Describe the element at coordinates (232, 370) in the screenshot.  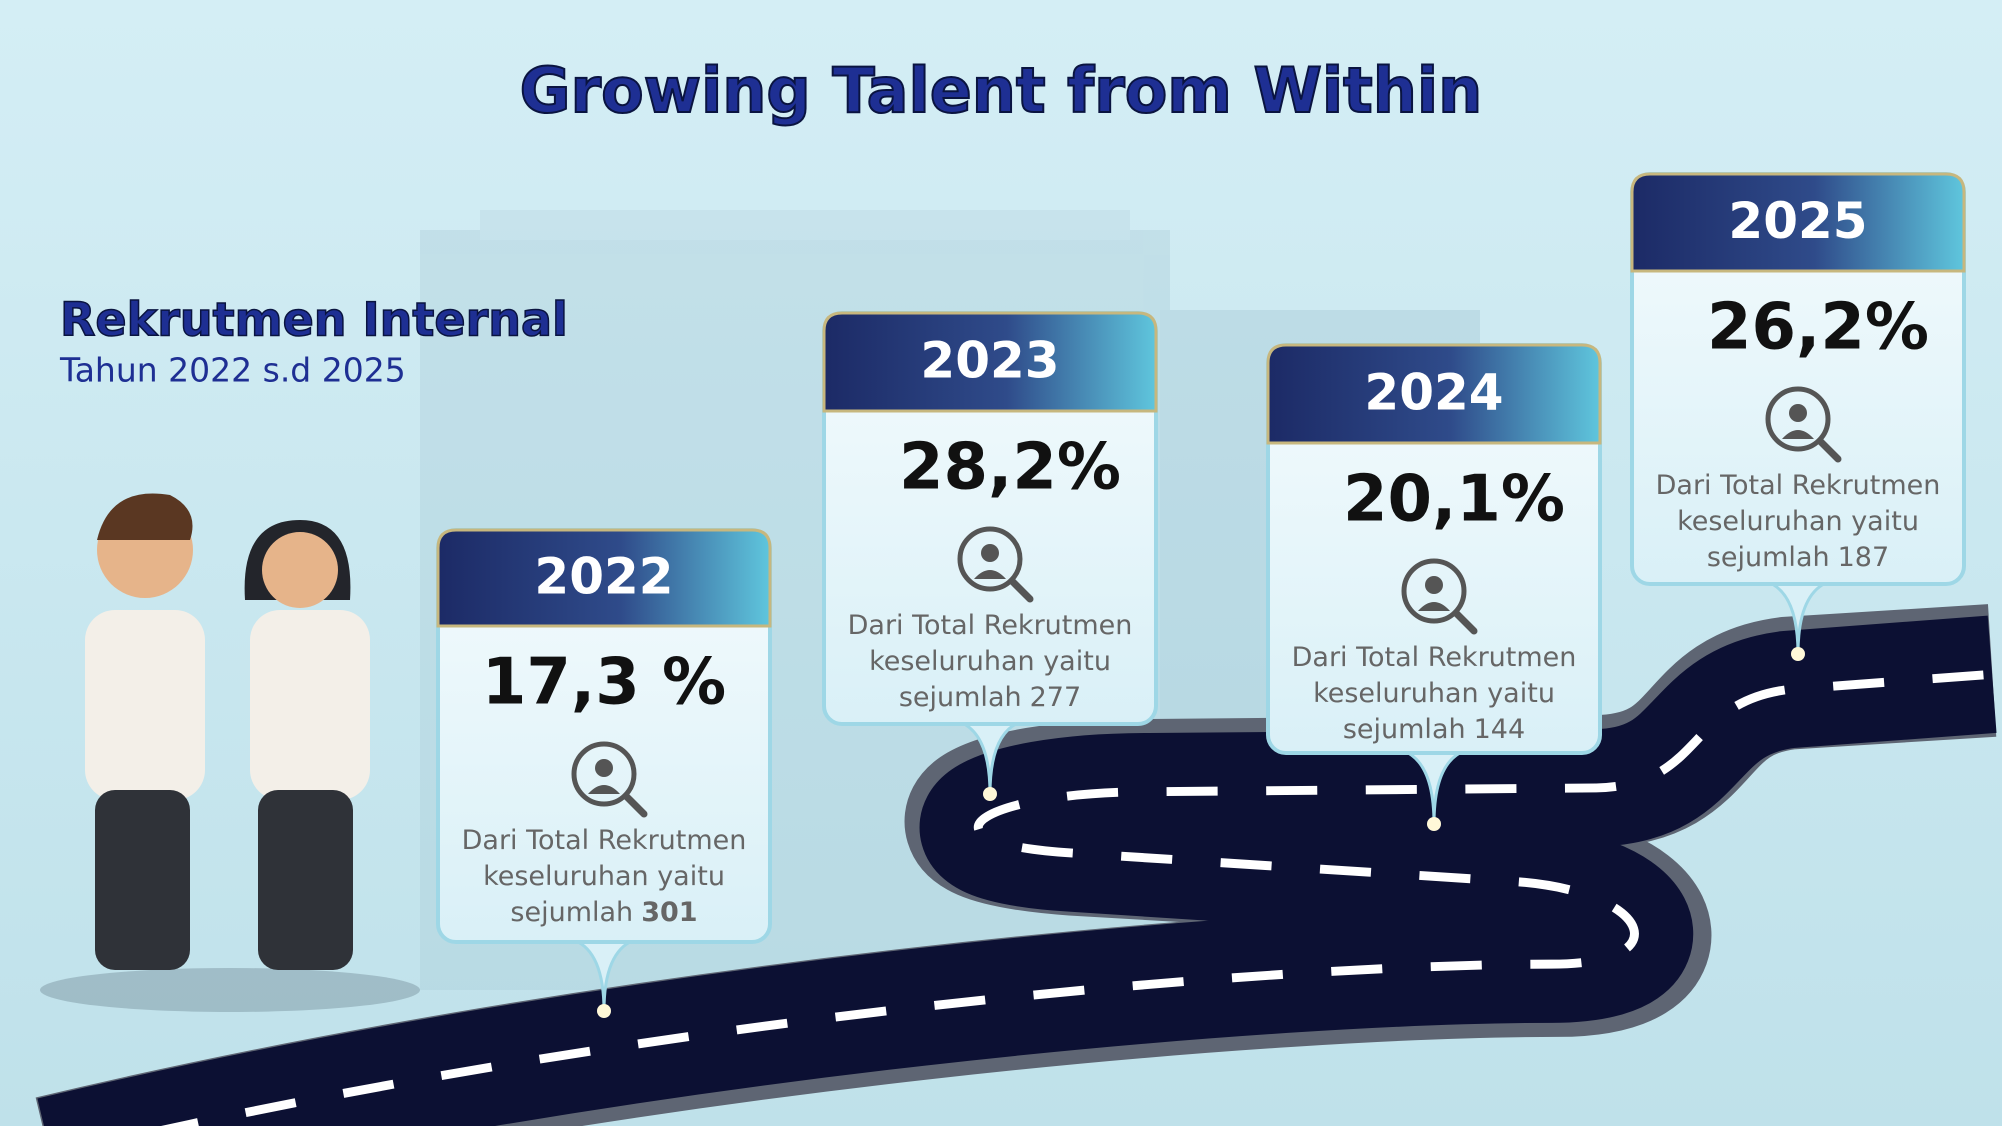
I see `section-subtitle: Tahun 2022 s.d 2025` at that location.